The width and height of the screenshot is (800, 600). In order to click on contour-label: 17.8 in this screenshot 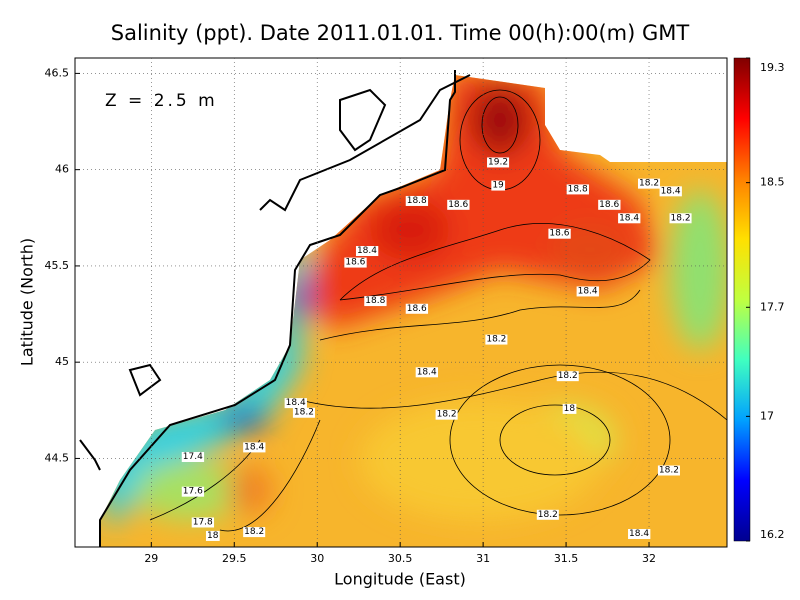, I will do `click(203, 522)`.